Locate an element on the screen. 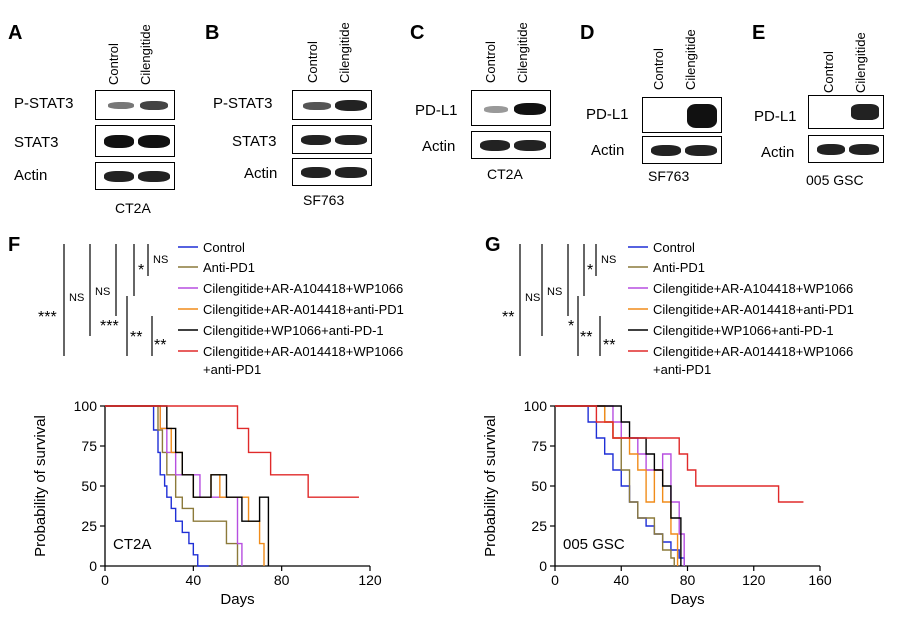  panel-g-ytick-label: 50 is located at coordinates (539, 486).